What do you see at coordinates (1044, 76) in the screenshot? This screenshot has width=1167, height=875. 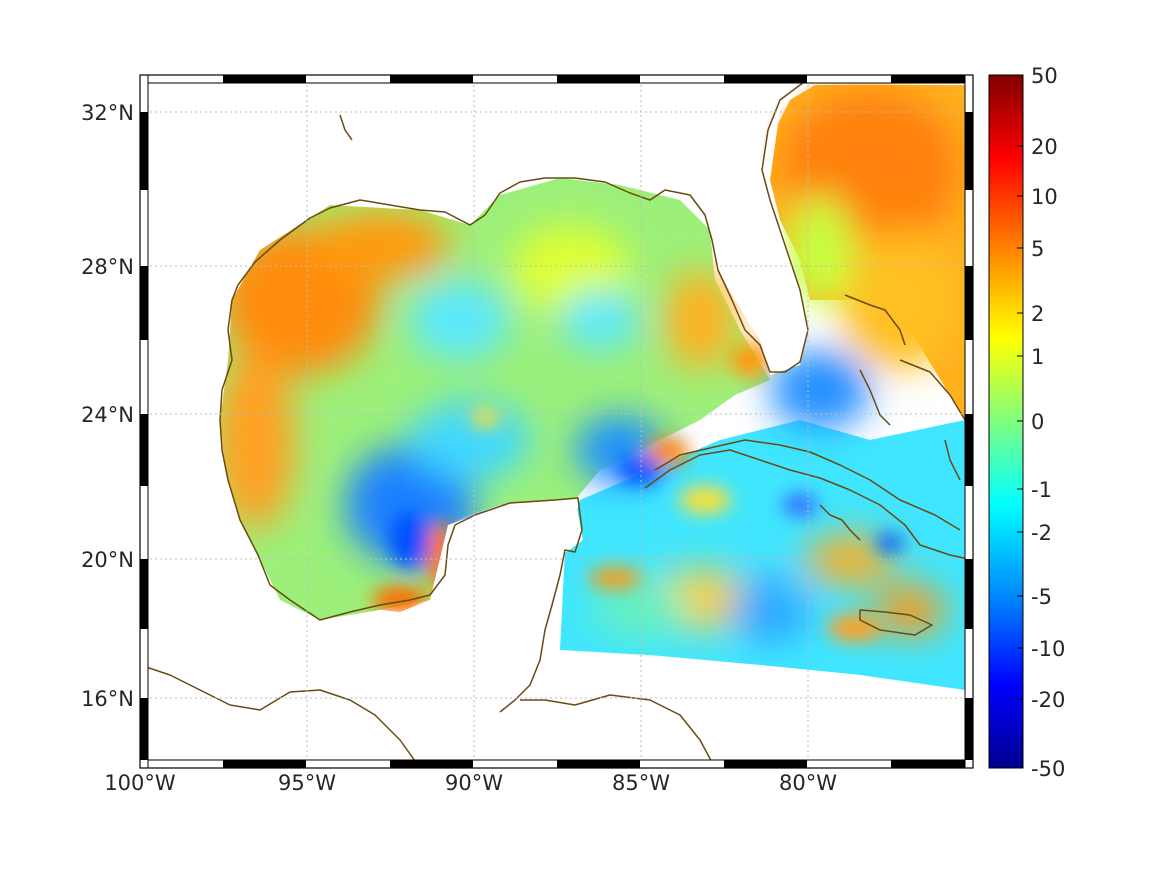 I see `colorbar-label: 50` at bounding box center [1044, 76].